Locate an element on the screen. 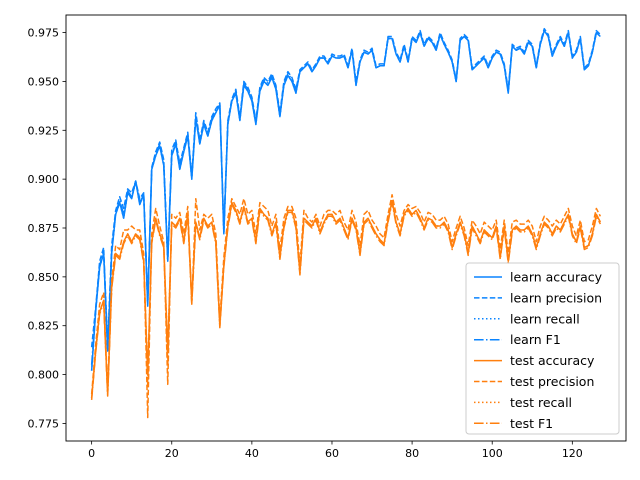  legend-box is located at coordinates (542, 348).